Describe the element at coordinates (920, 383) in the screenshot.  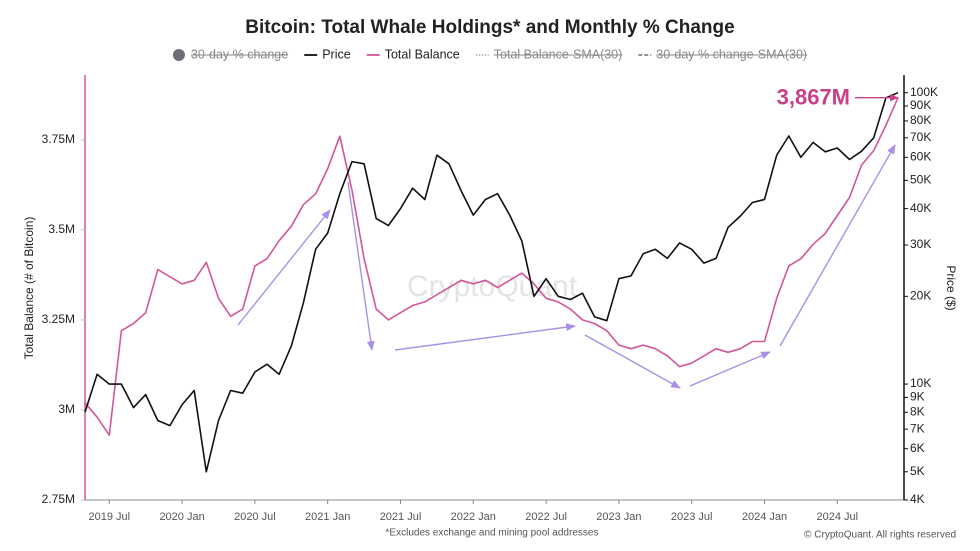
I see `y2-tick-label: 10K` at that location.